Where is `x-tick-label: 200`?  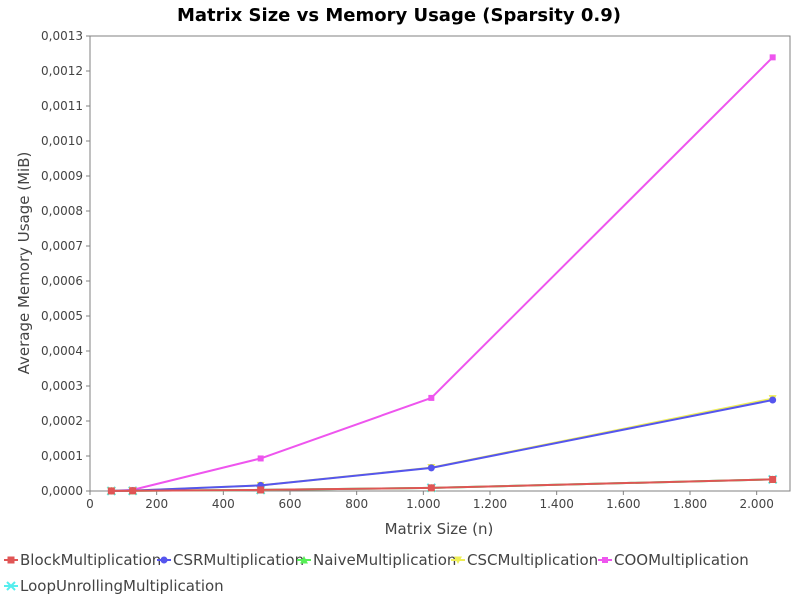
x-tick-label: 200 is located at coordinates (156, 504).